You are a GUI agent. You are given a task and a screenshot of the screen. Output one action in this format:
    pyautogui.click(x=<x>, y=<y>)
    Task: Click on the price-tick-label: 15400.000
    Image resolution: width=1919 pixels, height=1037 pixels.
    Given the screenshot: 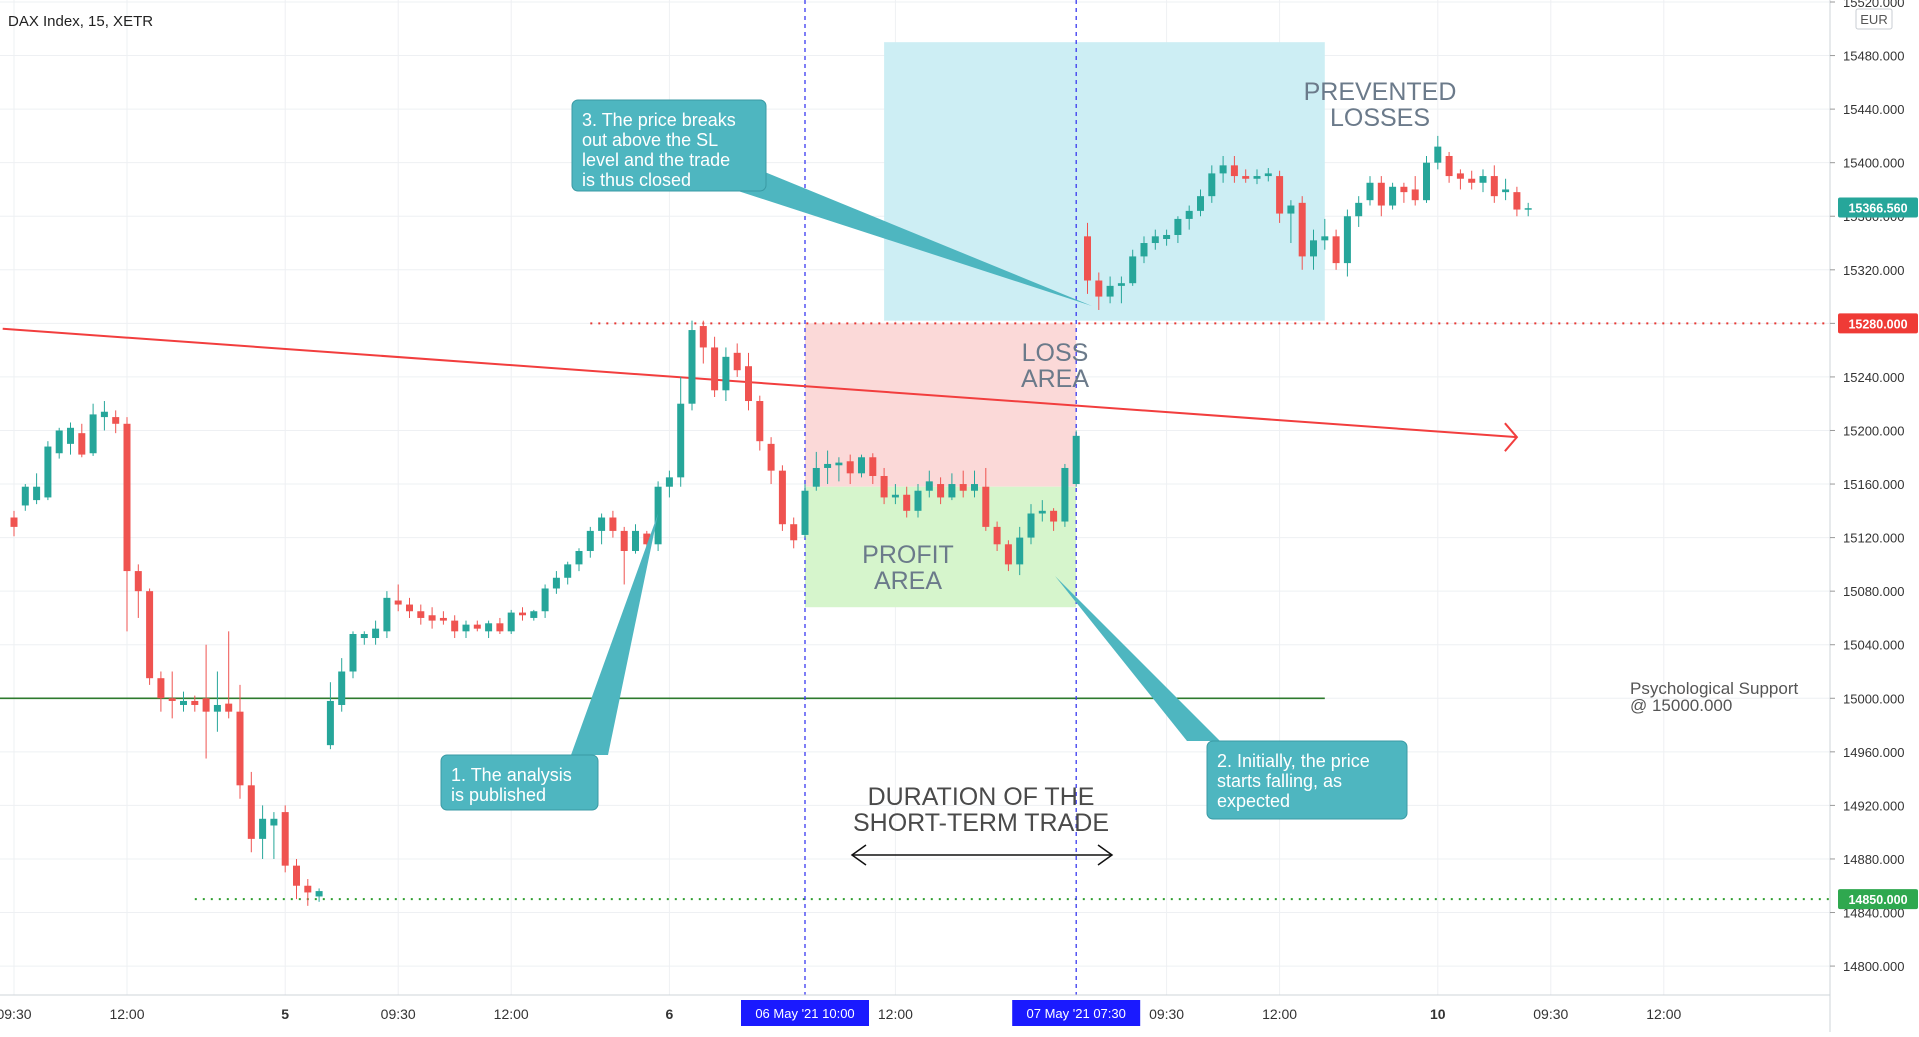 What is the action you would take?
    pyautogui.click(x=1873, y=163)
    